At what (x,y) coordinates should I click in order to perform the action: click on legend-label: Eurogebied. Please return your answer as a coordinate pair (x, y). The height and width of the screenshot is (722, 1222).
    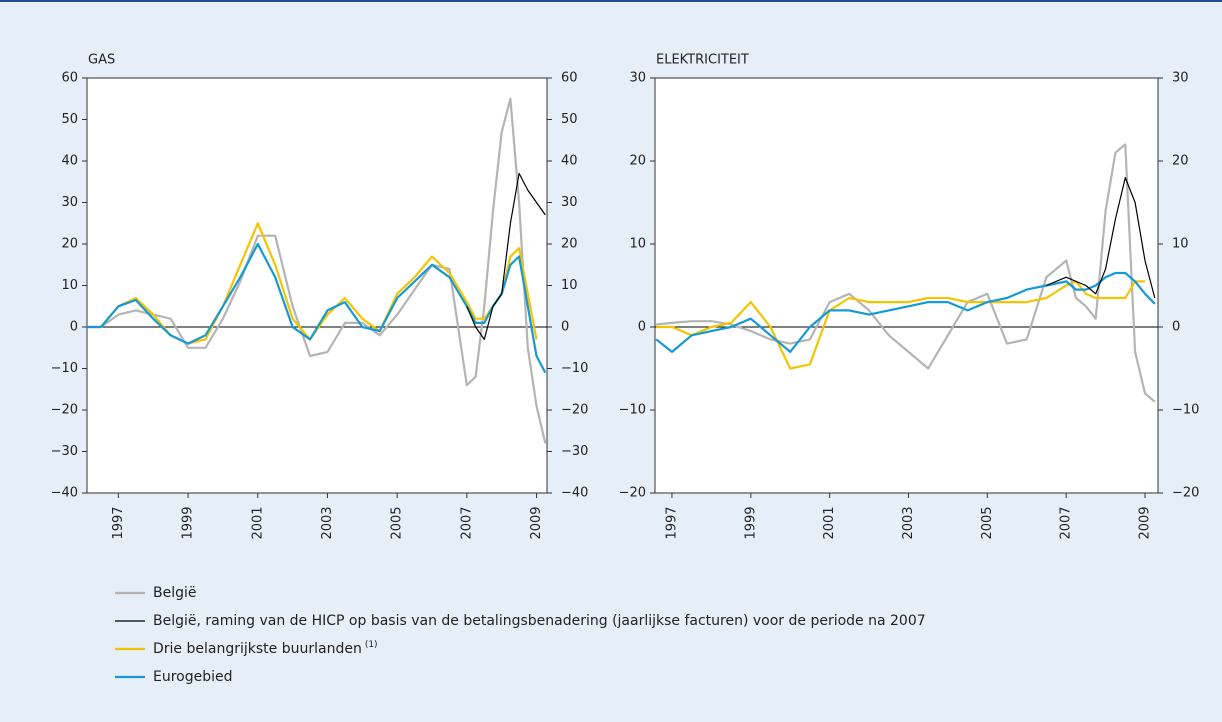
    Looking at the image, I should click on (193, 677).